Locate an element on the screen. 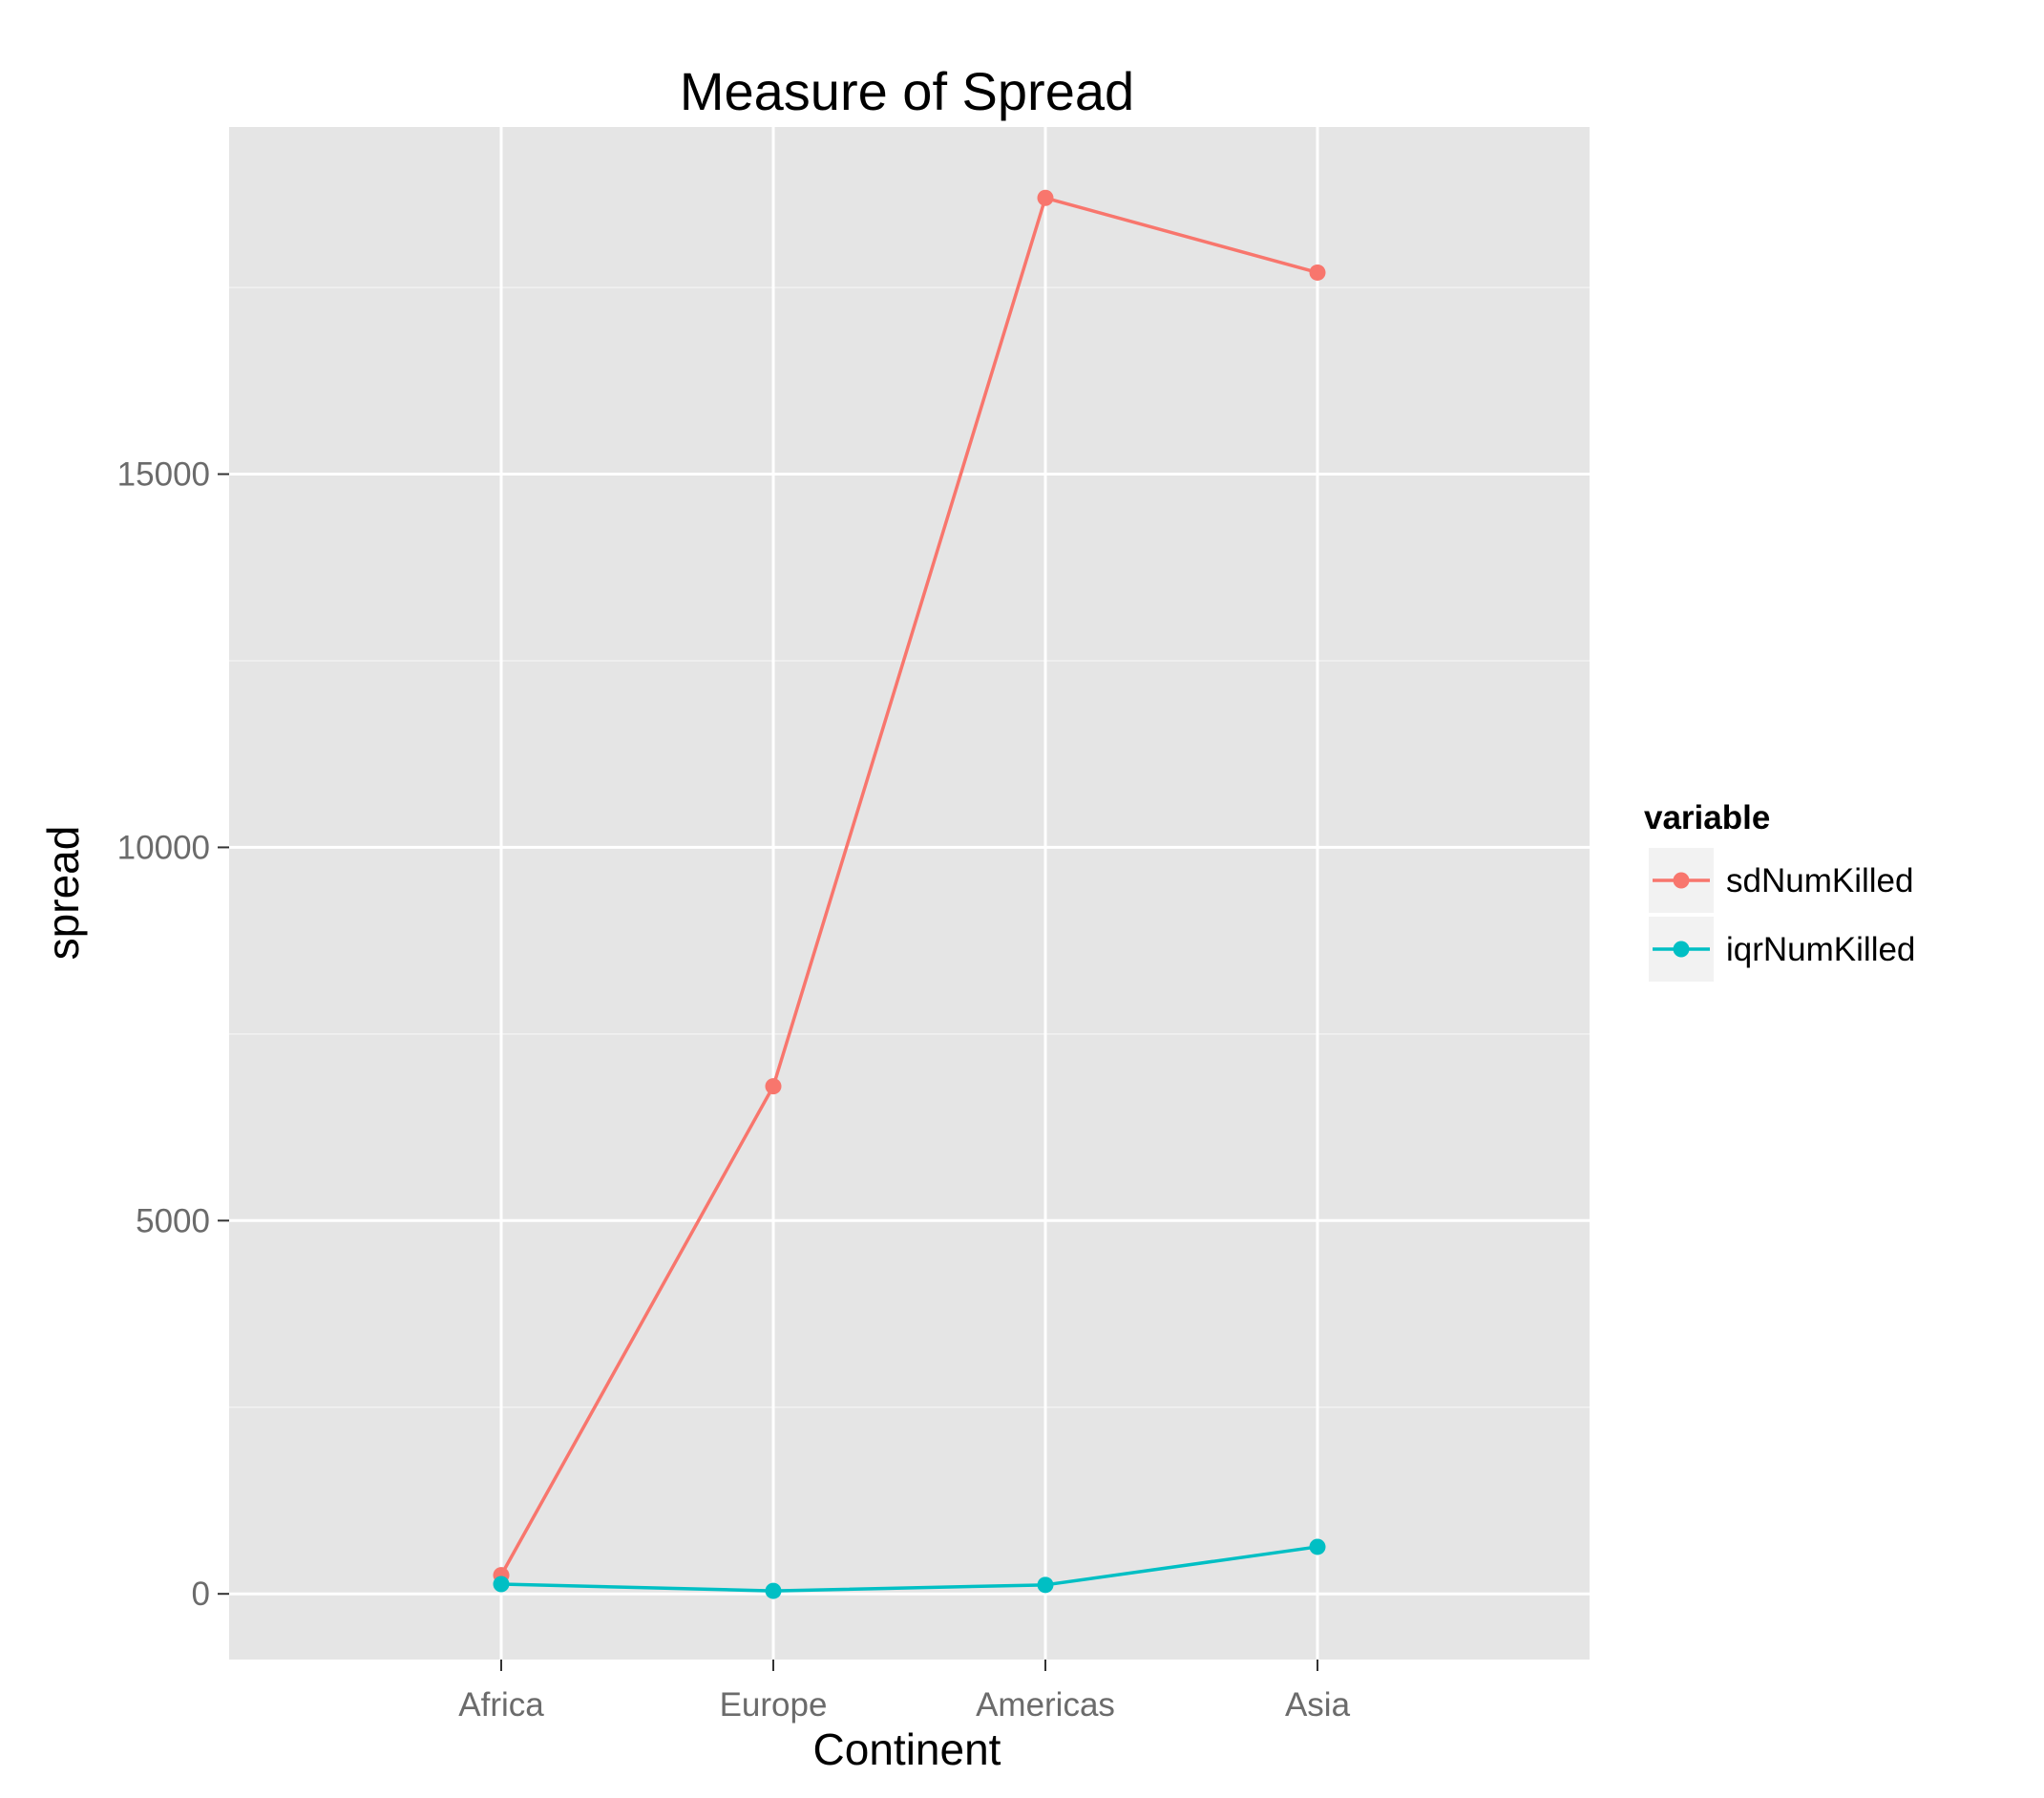 This screenshot has width=2044, height=1798. data-point-sdNumKilled-Europe is located at coordinates (773, 1086).